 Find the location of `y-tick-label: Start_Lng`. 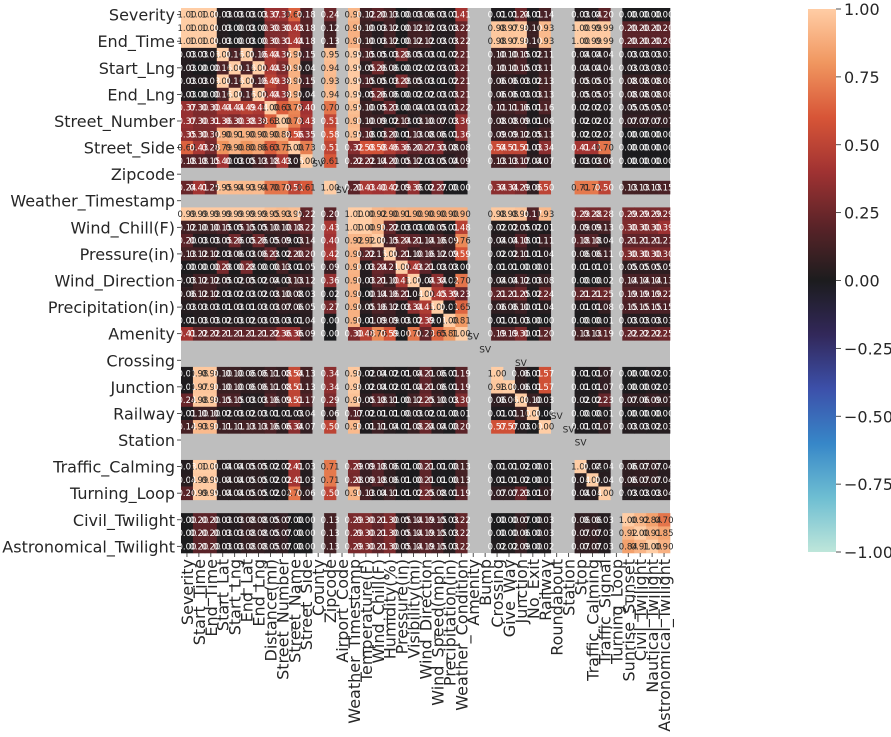

y-tick-label: Start_Lng is located at coordinates (137, 69).